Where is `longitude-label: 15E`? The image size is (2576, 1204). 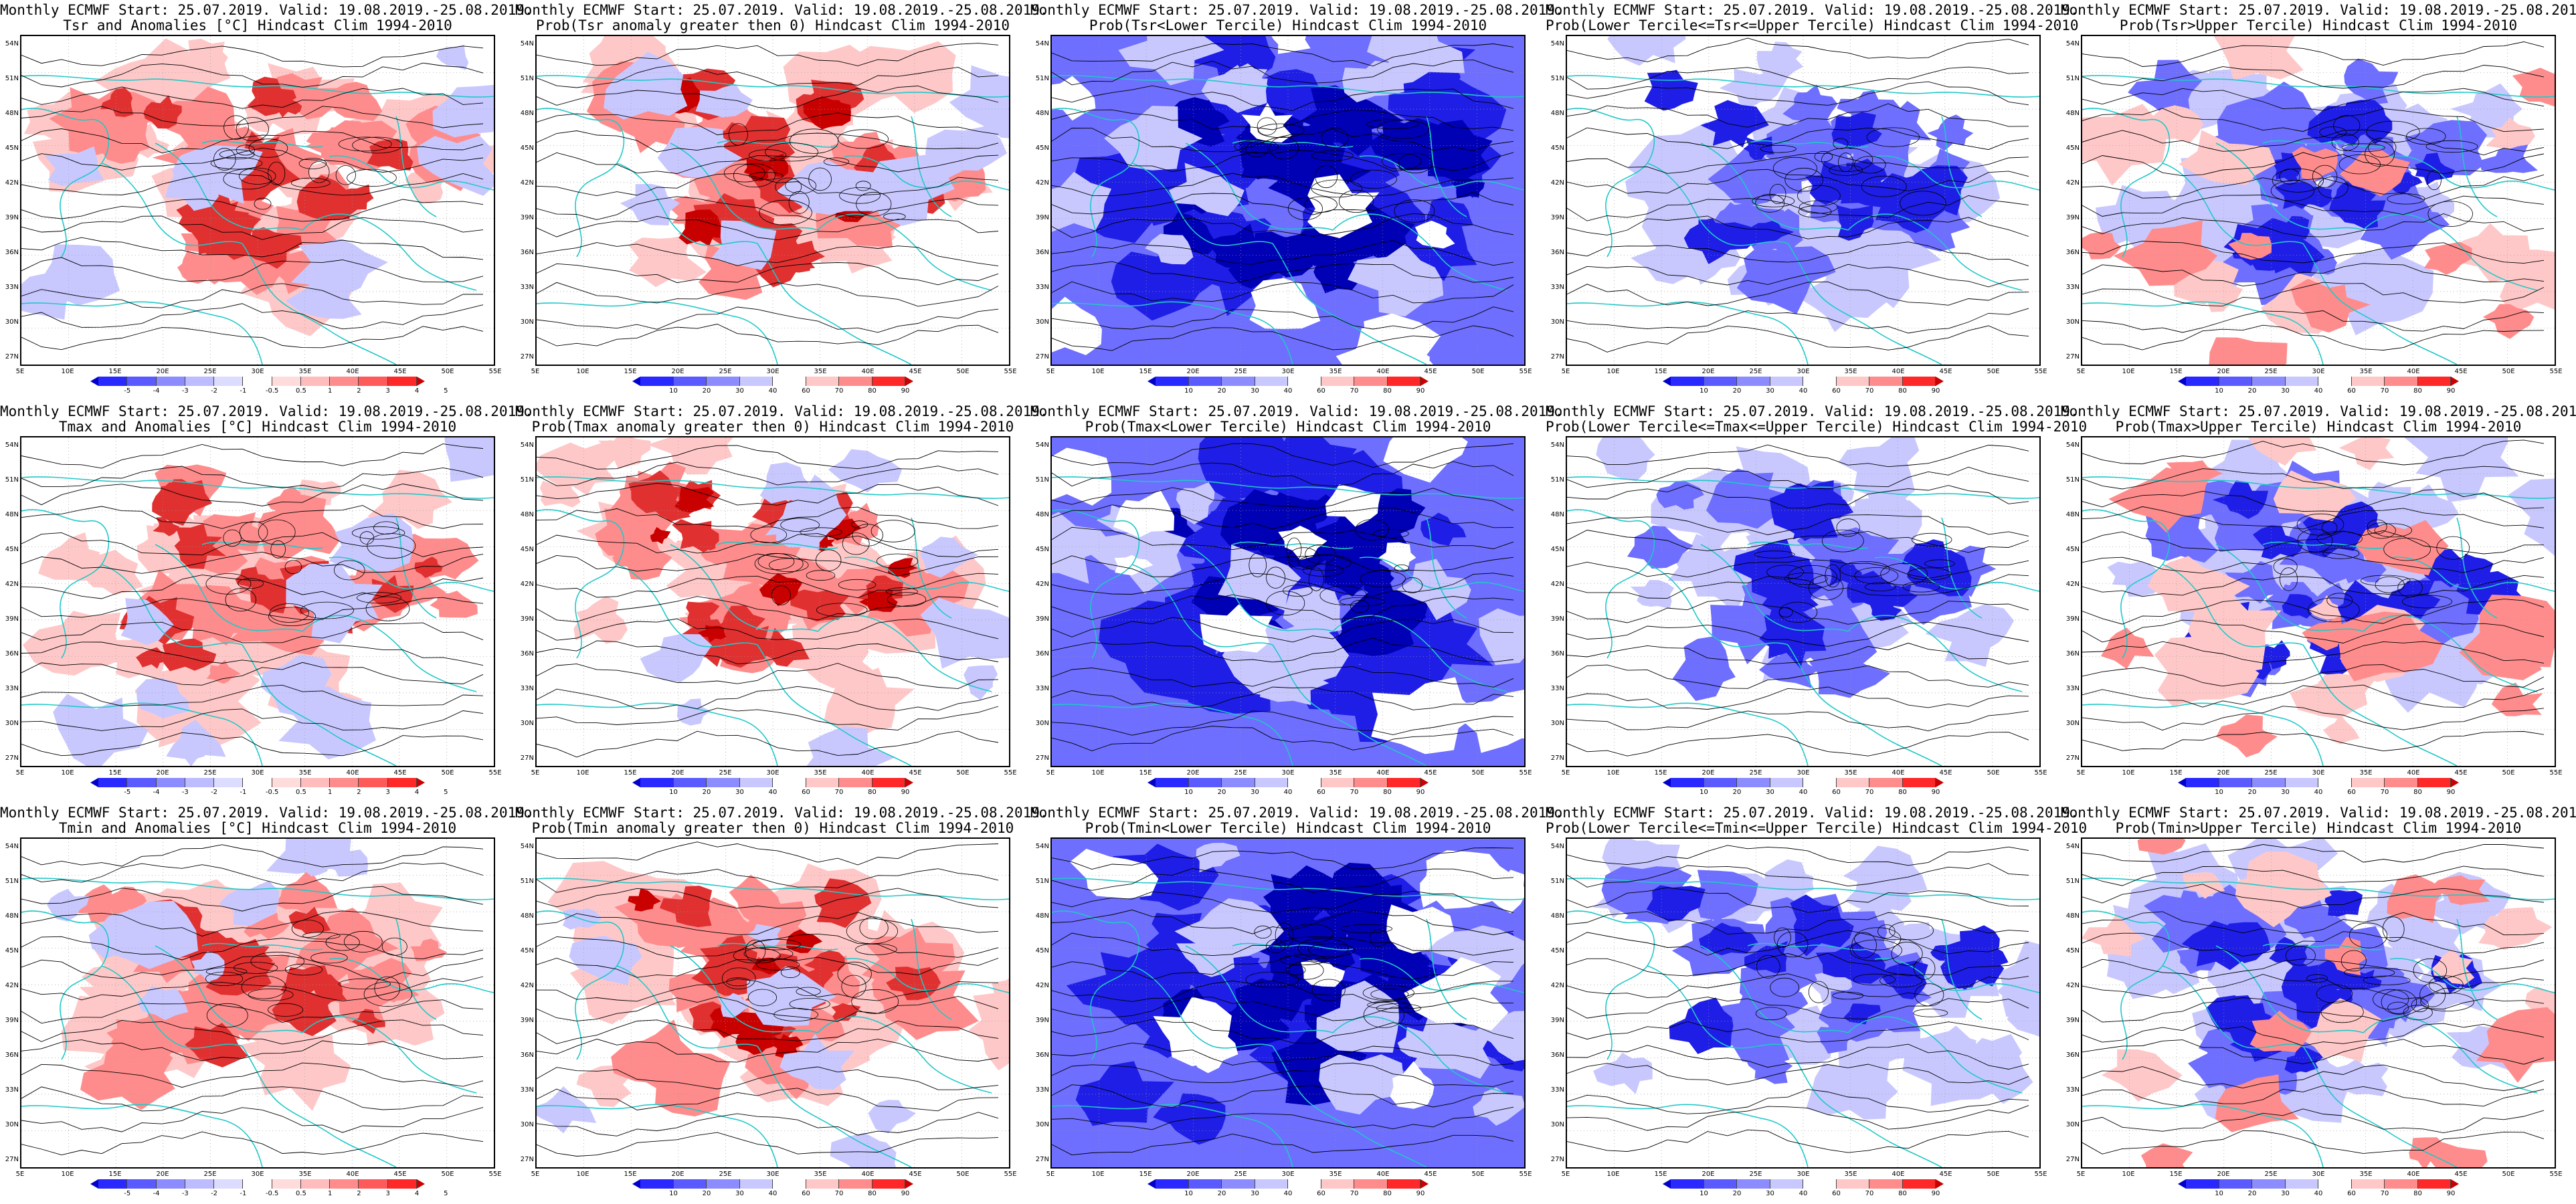
longitude-label: 15E is located at coordinates (1145, 1174).